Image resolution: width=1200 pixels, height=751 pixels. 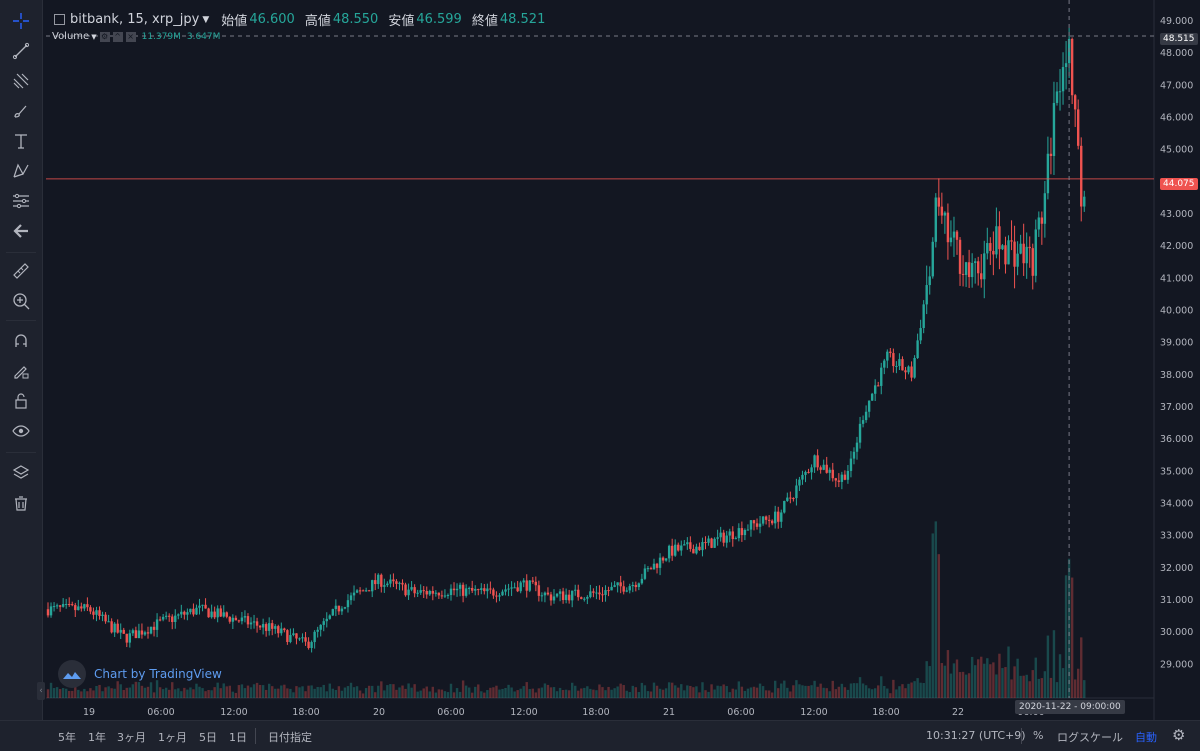 I want to click on pattern-icon, so click(x=21, y=171).